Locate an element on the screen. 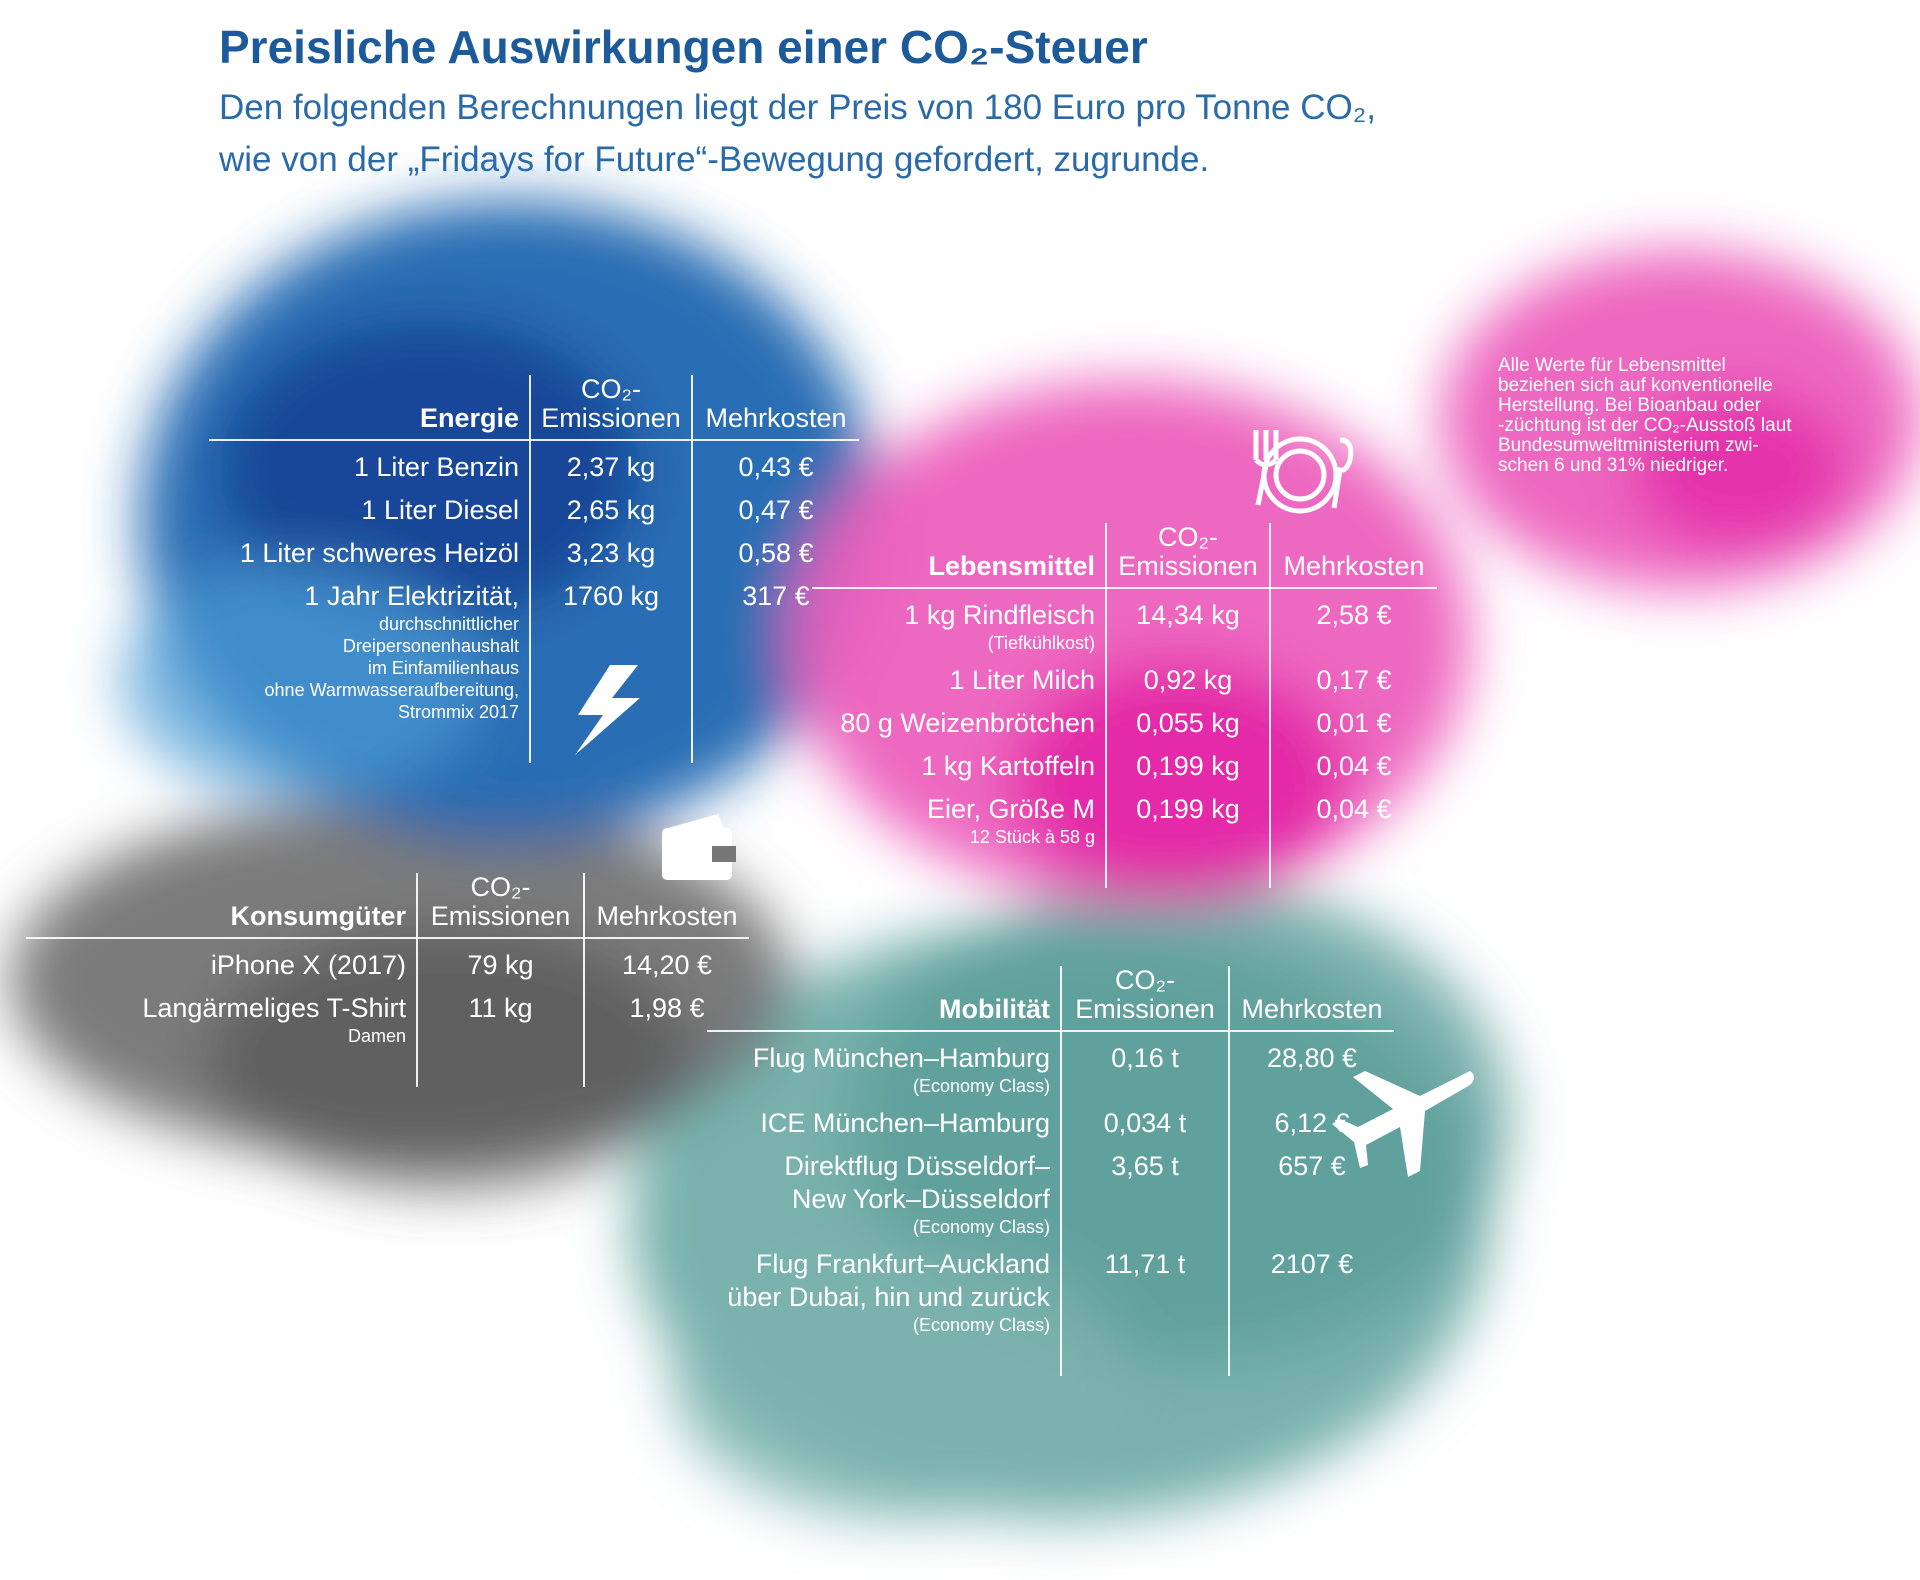 The image size is (1920, 1580). item-line: 1 Liter Benzin is located at coordinates (436, 467).